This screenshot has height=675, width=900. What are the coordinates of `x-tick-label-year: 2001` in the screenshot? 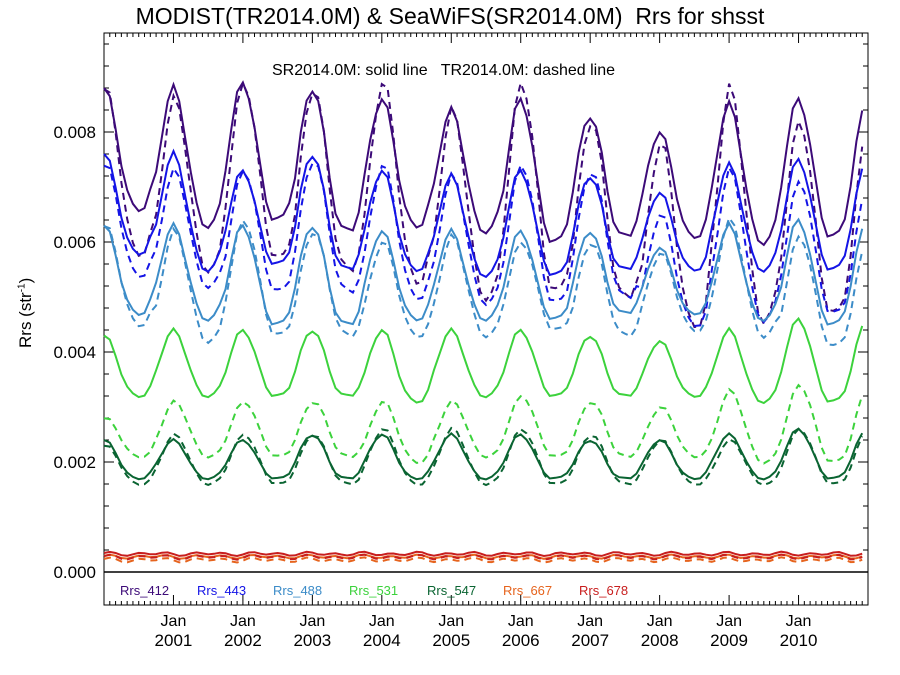 It's located at (174, 640).